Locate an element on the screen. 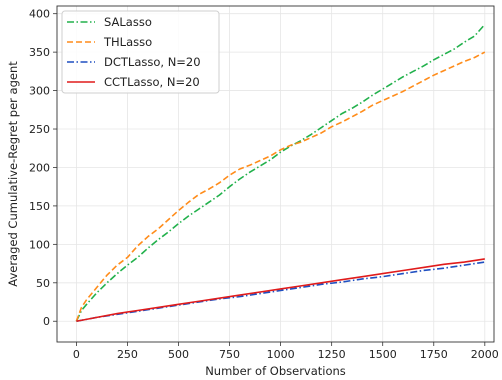 Image resolution: width=502 pixels, height=380 pixels. legend-label: SALasso is located at coordinates (128, 22).